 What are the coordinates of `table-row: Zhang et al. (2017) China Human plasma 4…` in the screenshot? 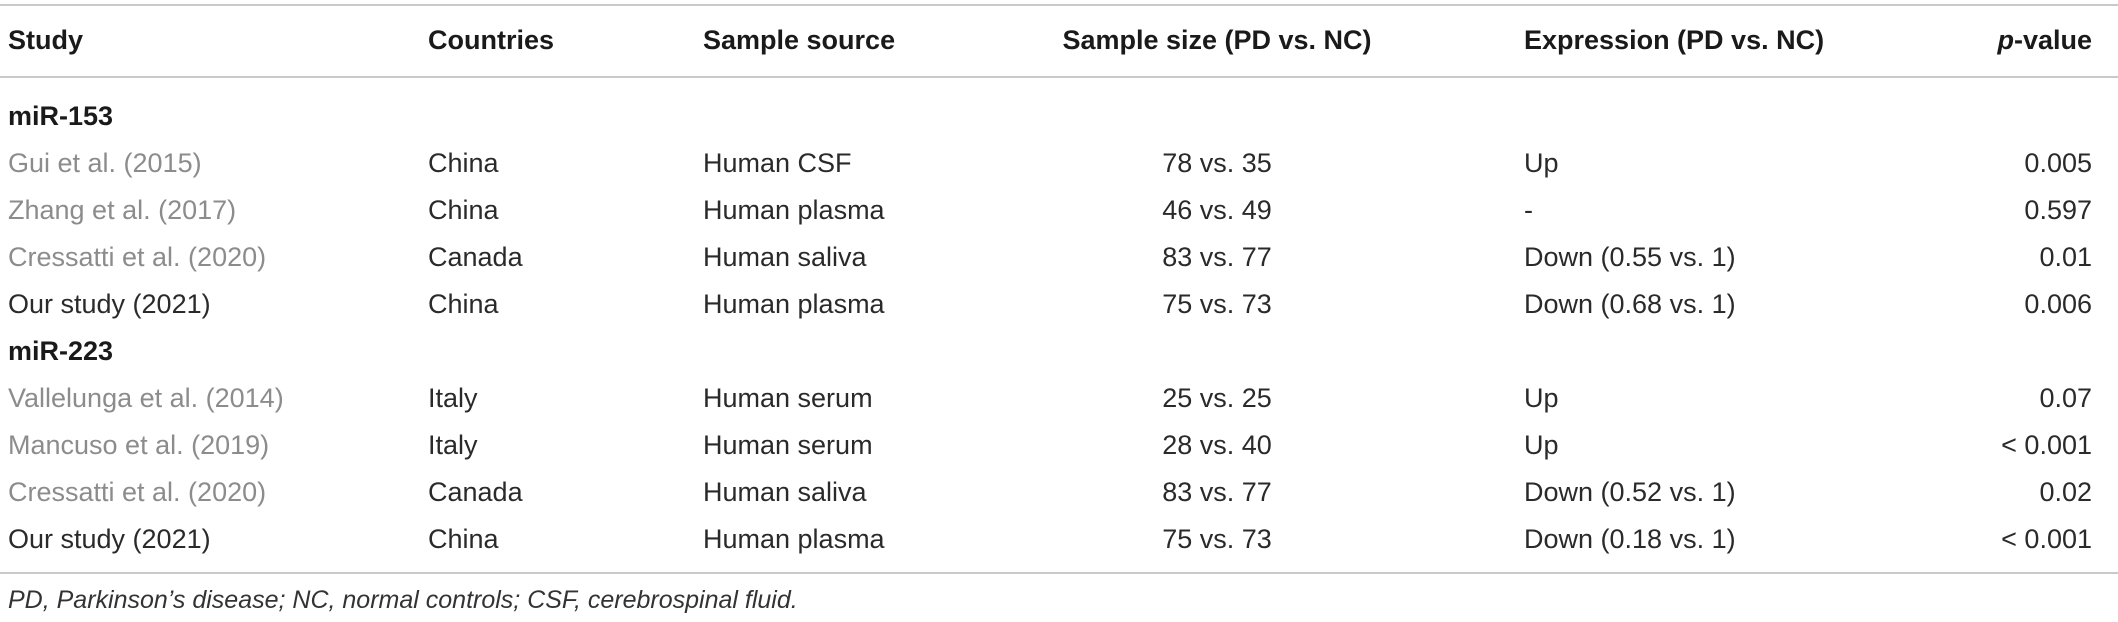 It's located at (1059, 210).